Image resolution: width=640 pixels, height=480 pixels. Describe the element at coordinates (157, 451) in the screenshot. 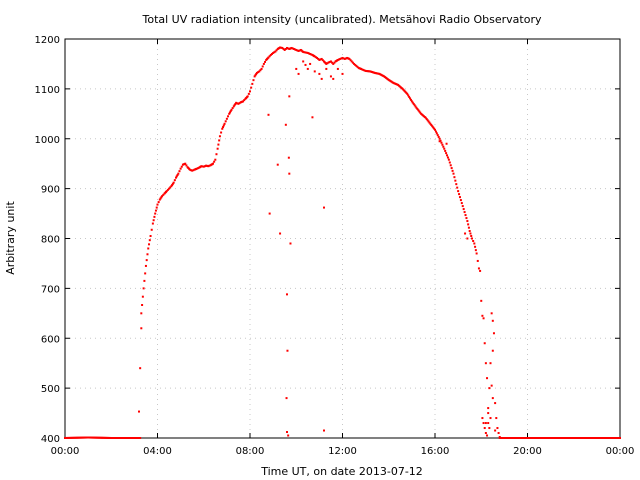

I see `x-tick-label: 04:00` at that location.